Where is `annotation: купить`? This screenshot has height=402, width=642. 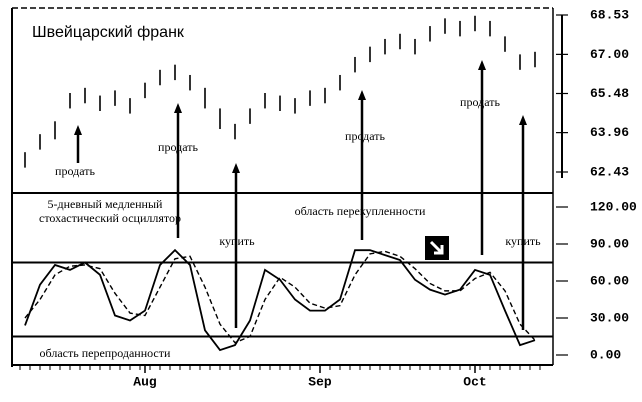 annotation: купить is located at coordinates (237, 241).